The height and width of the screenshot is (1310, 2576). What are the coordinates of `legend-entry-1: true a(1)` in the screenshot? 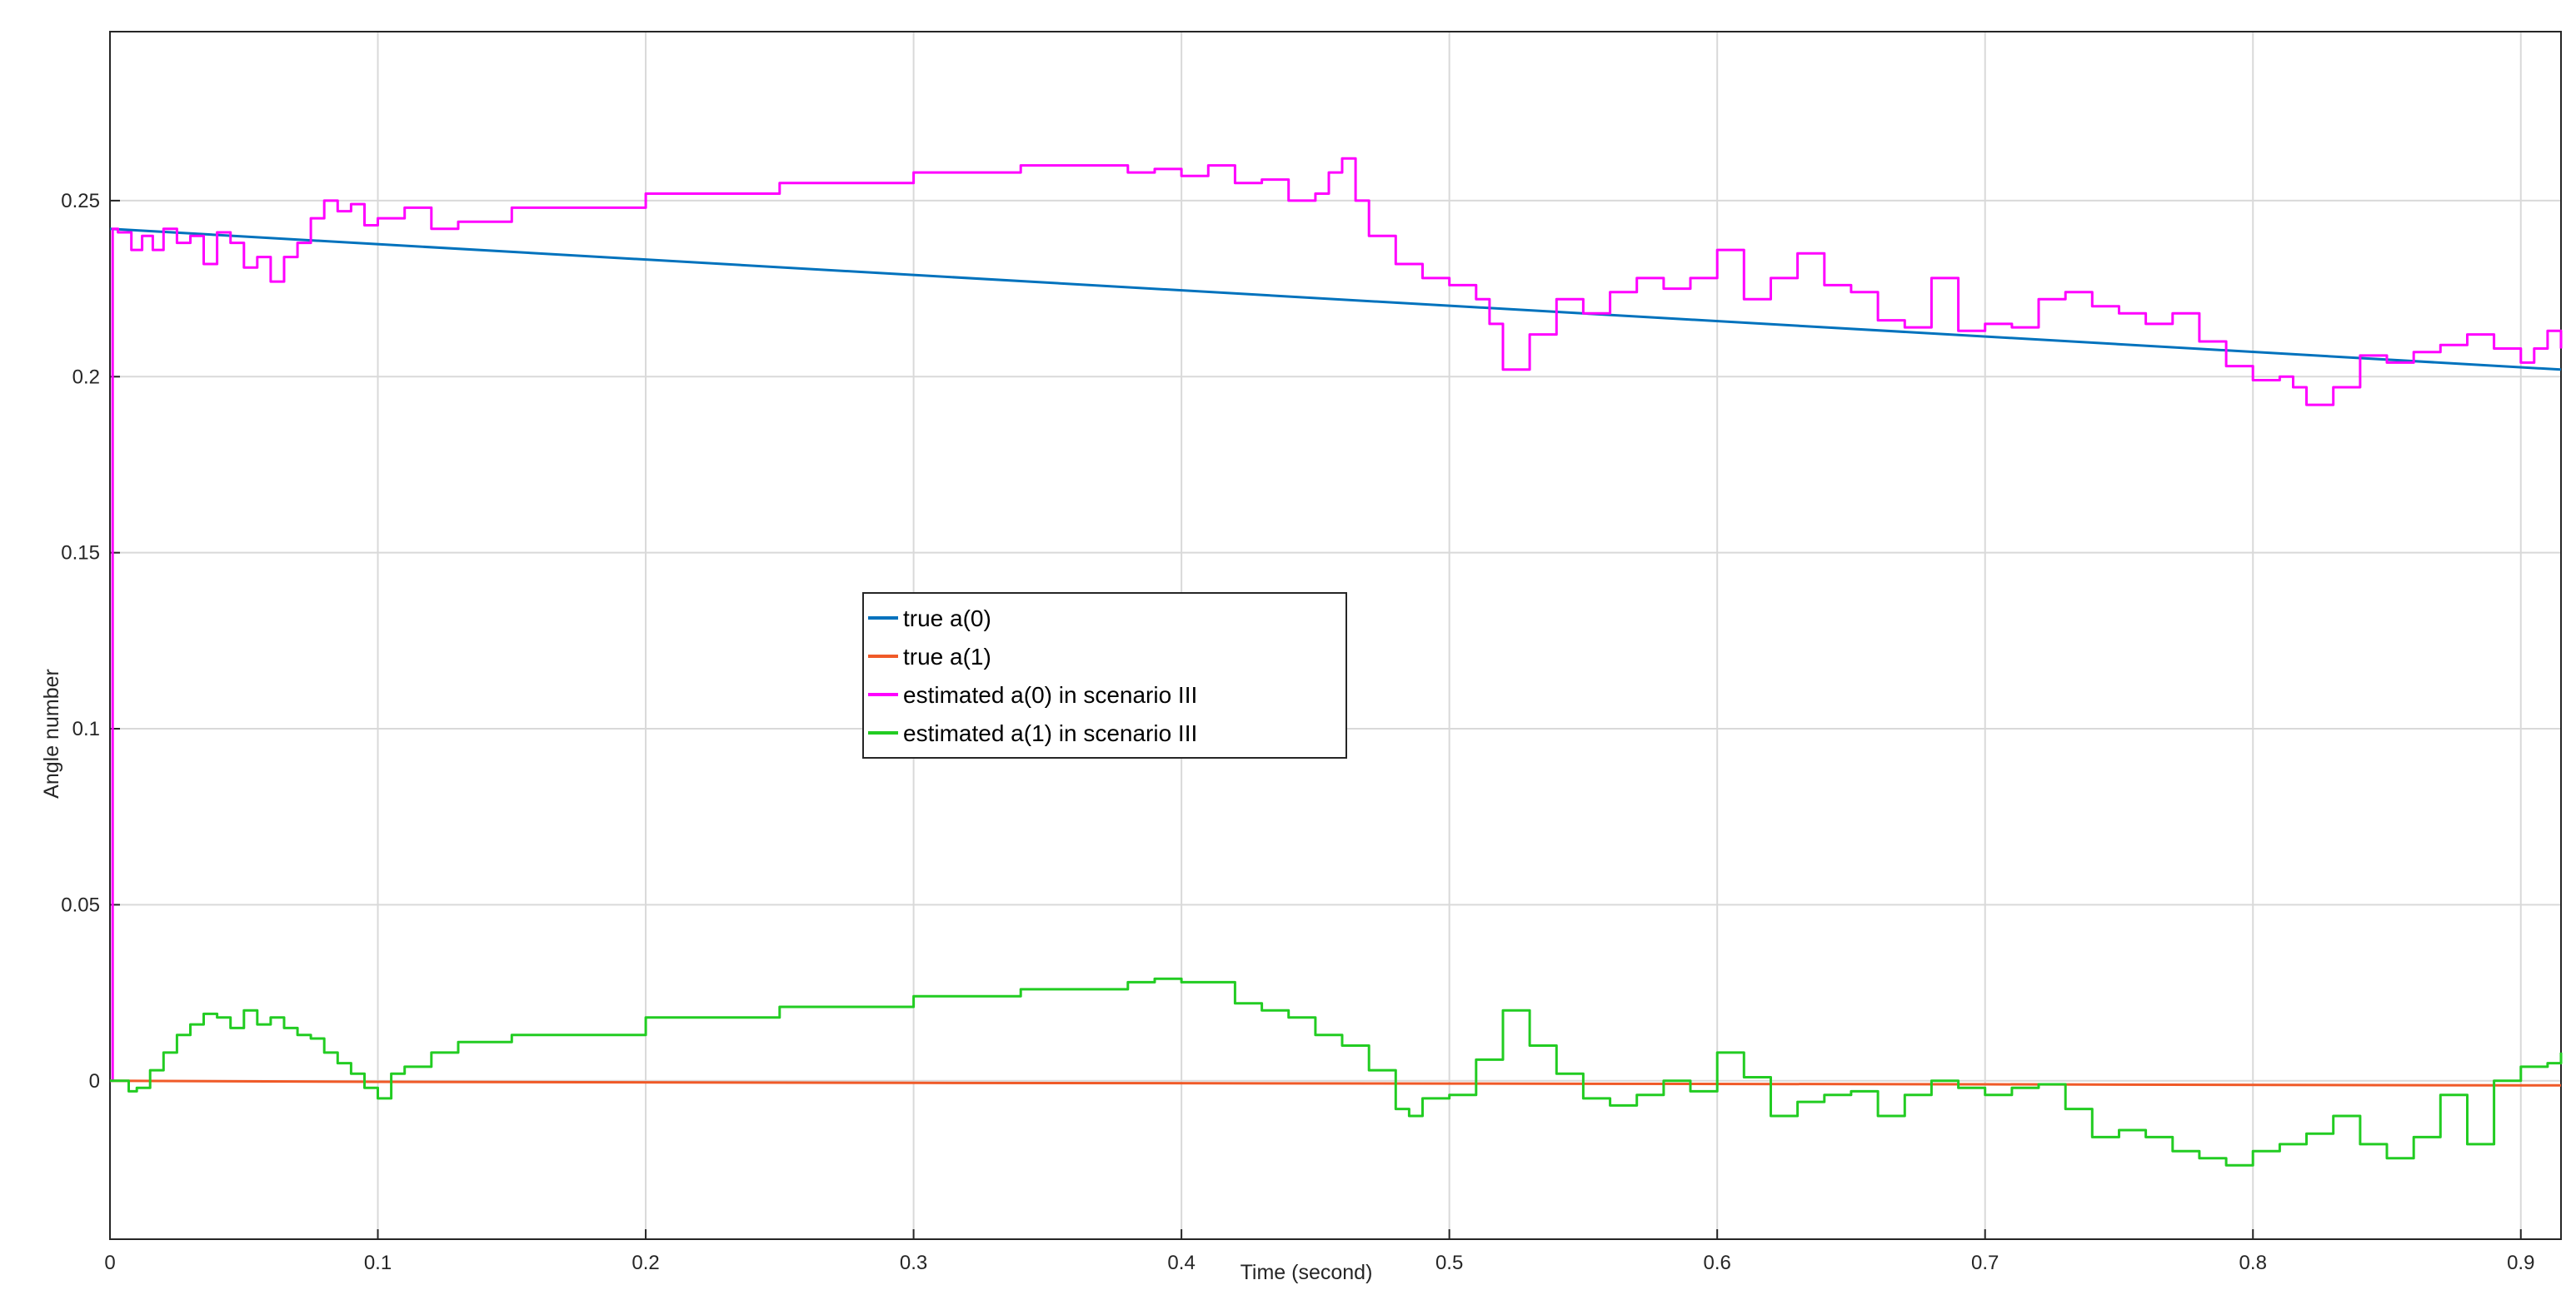 It's located at (947, 657).